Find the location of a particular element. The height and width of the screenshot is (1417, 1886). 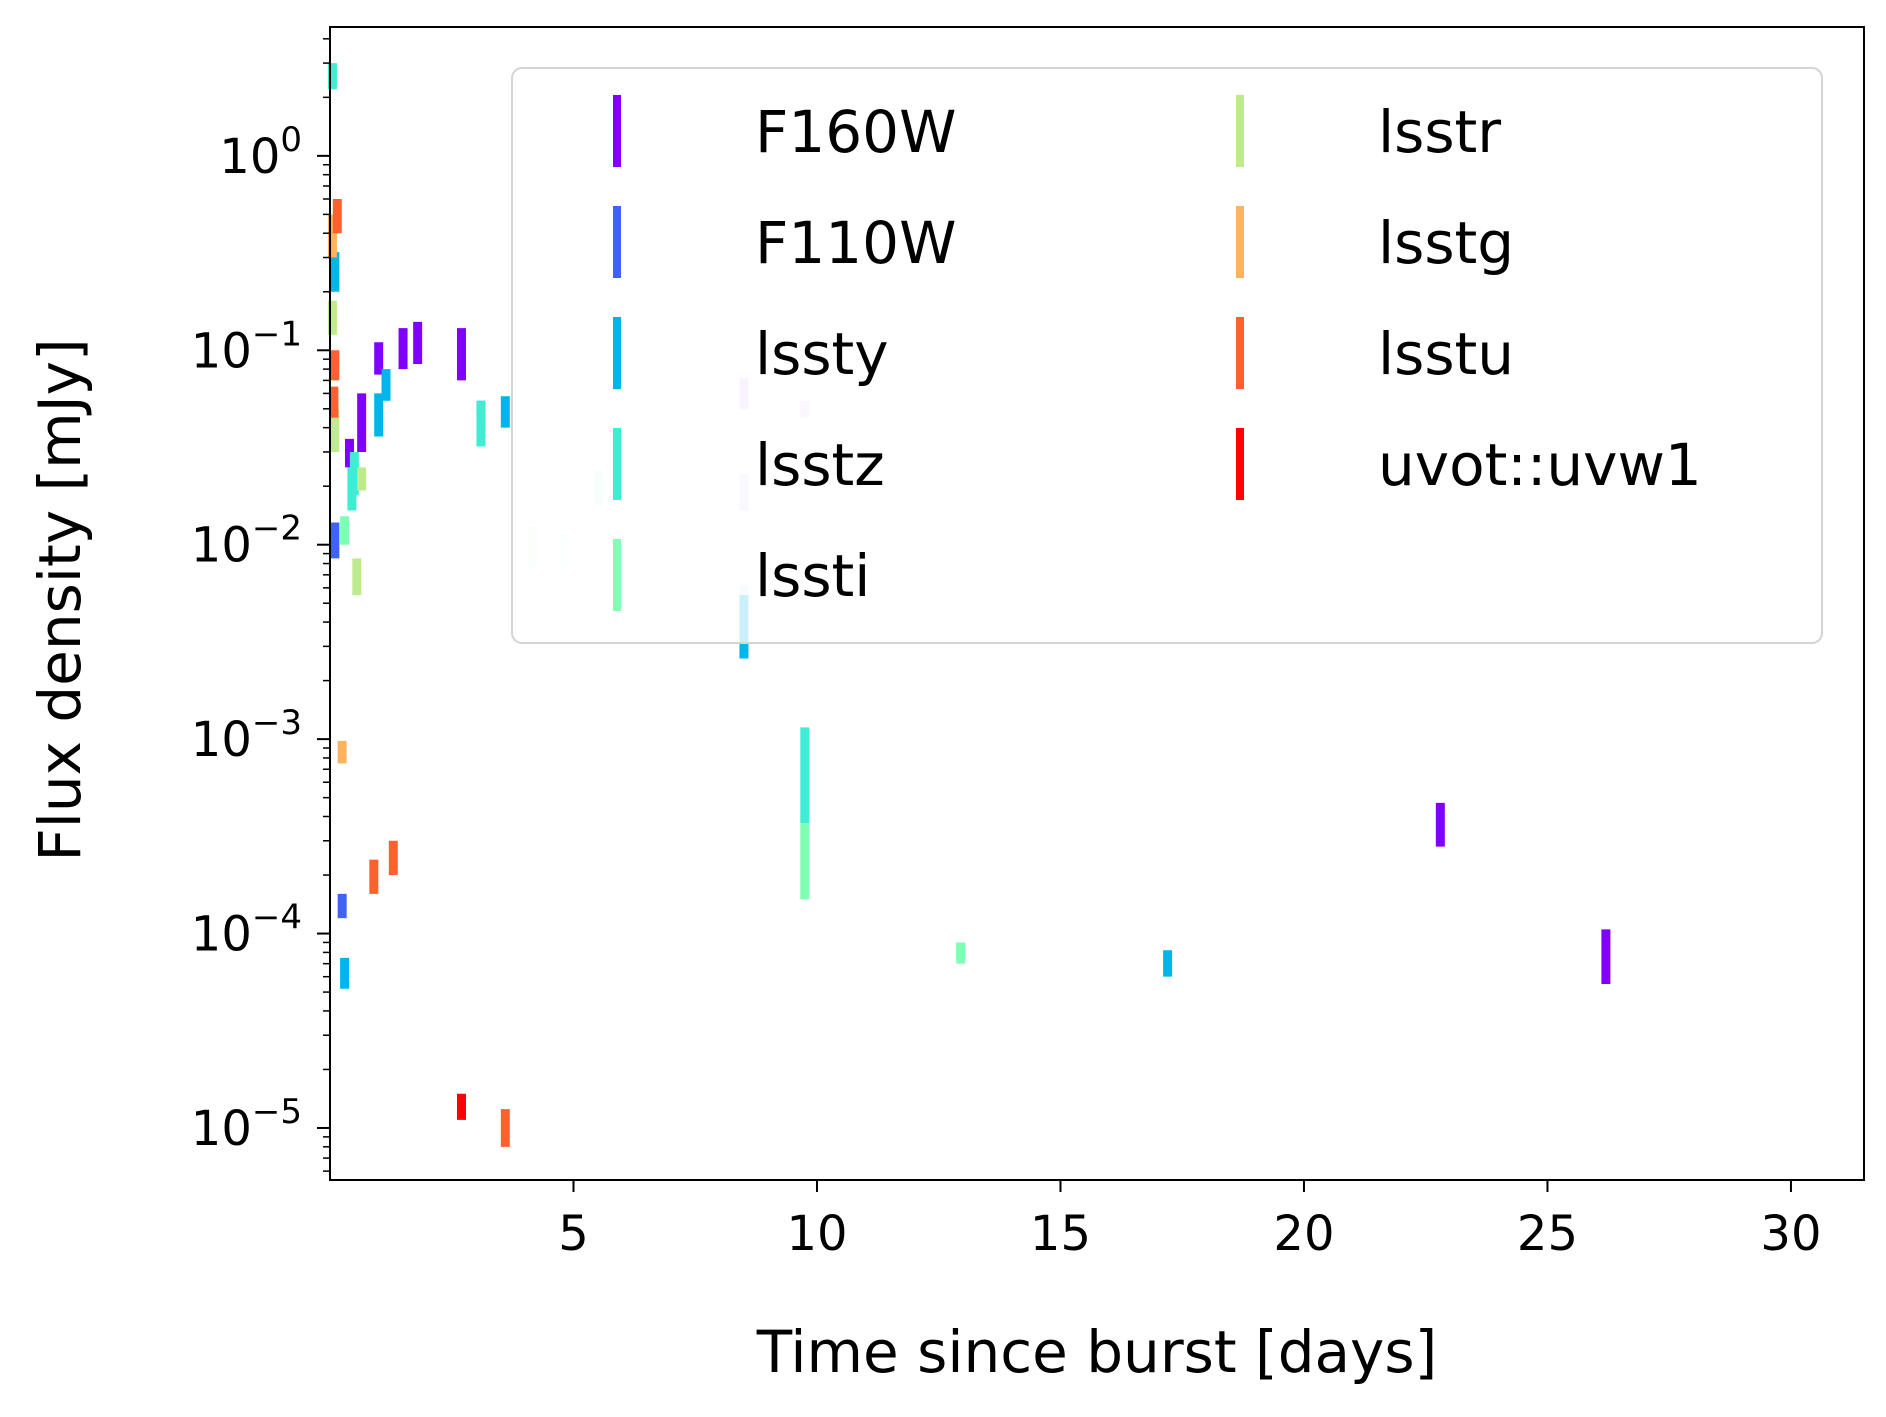

x-axis: 5 10 15 20 25 30 is located at coordinates (1189, 1221).